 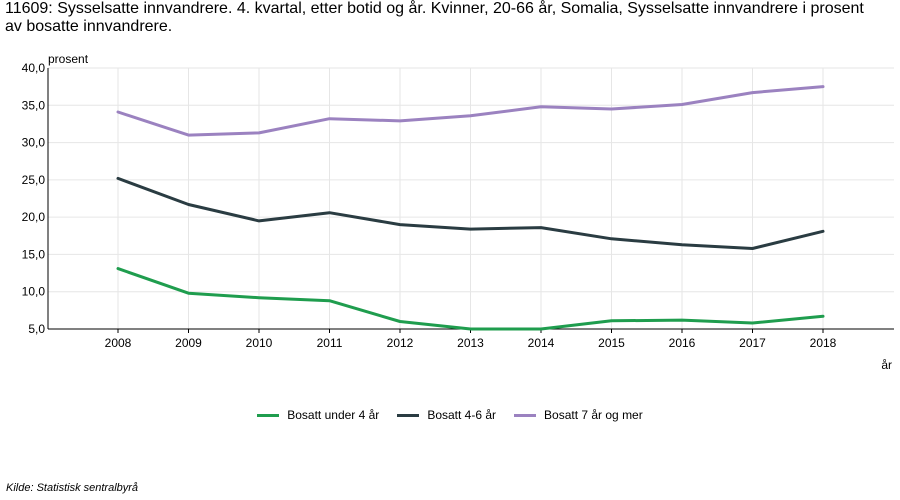 I want to click on y-tick-label: 40,0, so click(x=34, y=68).